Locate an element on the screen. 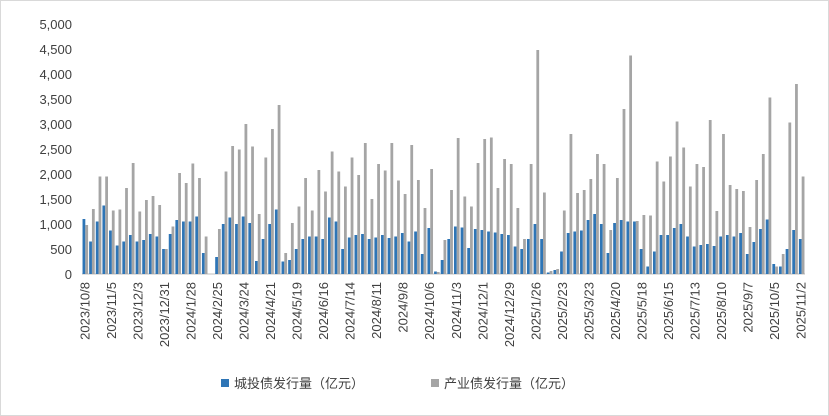  x-tick-label: 2024/3/24 is located at coordinates (244, 311).